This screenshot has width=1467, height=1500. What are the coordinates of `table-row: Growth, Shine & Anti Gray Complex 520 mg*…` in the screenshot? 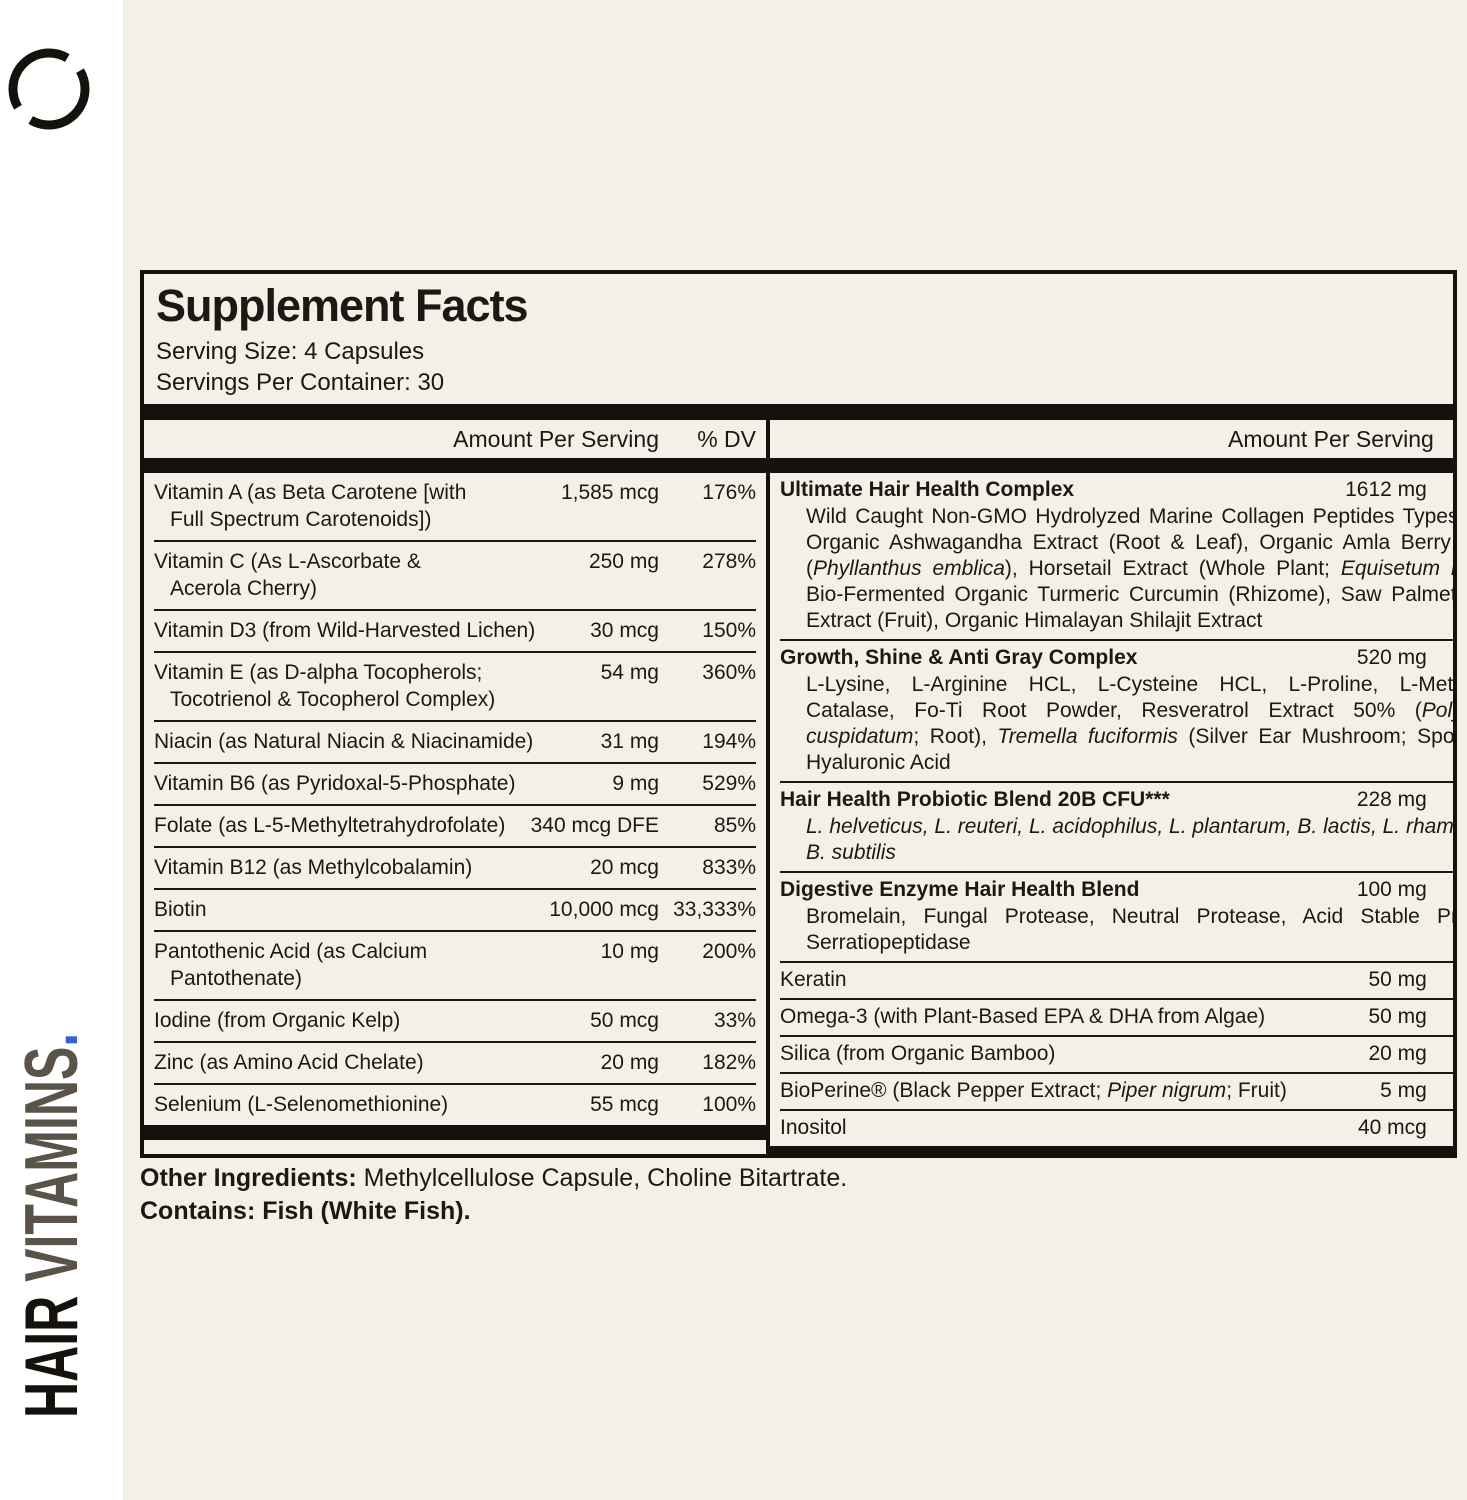 It's located at (1118, 710).